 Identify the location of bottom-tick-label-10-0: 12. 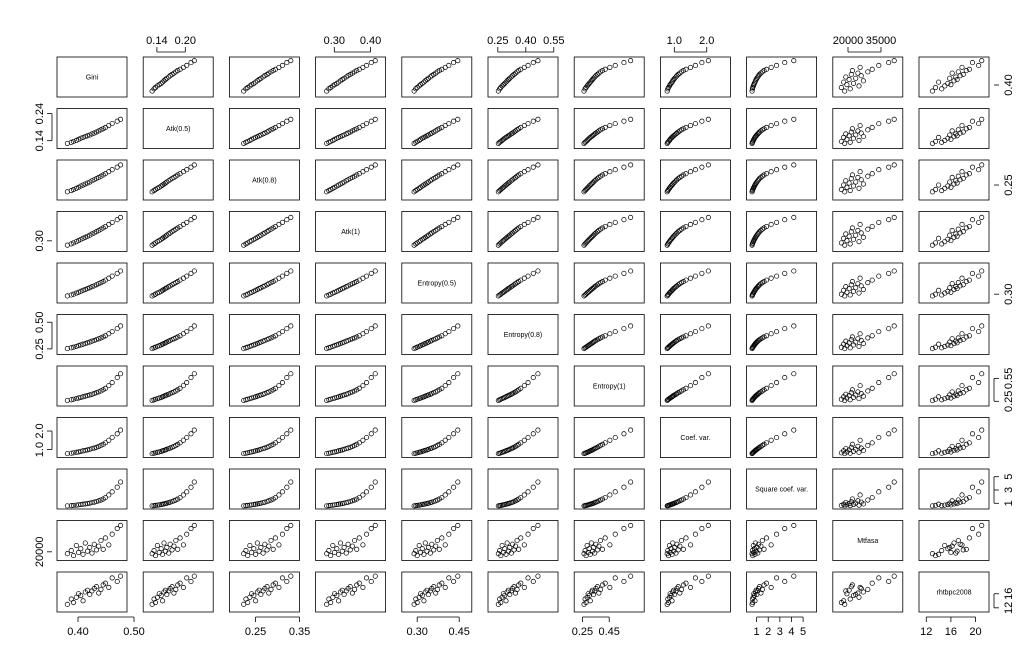
(926, 632).